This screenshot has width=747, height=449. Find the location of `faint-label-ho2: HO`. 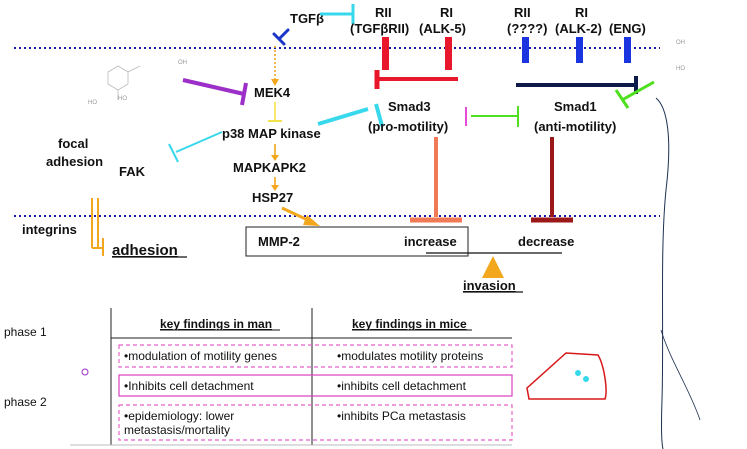

faint-label-ho2: HO is located at coordinates (122, 99).